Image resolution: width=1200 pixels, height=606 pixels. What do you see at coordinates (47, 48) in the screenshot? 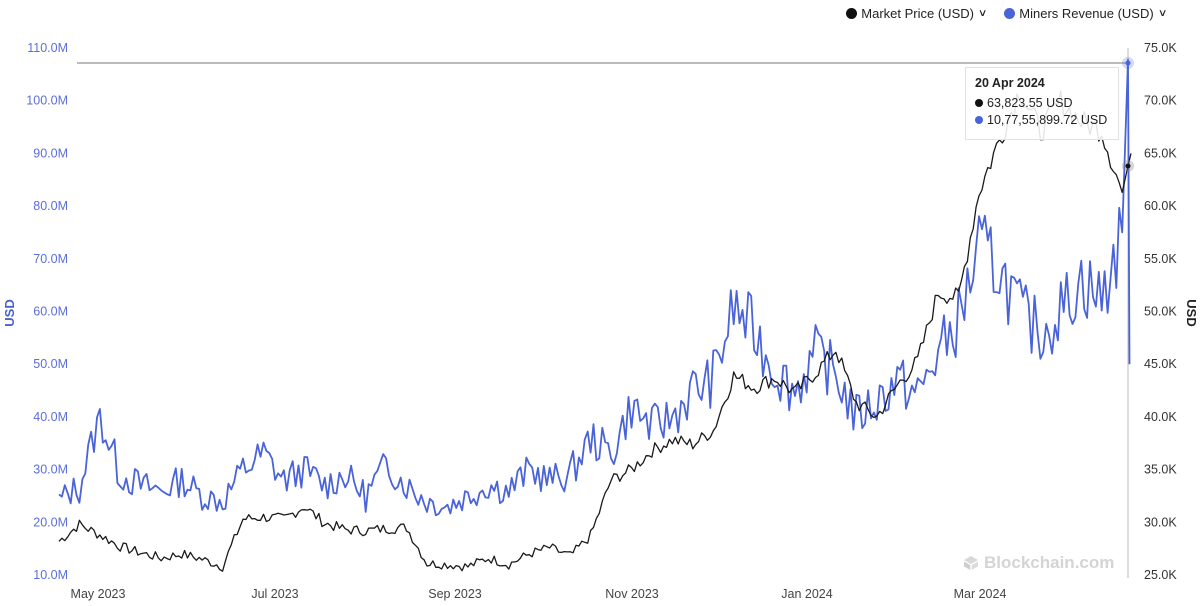
I see `left-axis-tick: 110.0M` at bounding box center [47, 48].